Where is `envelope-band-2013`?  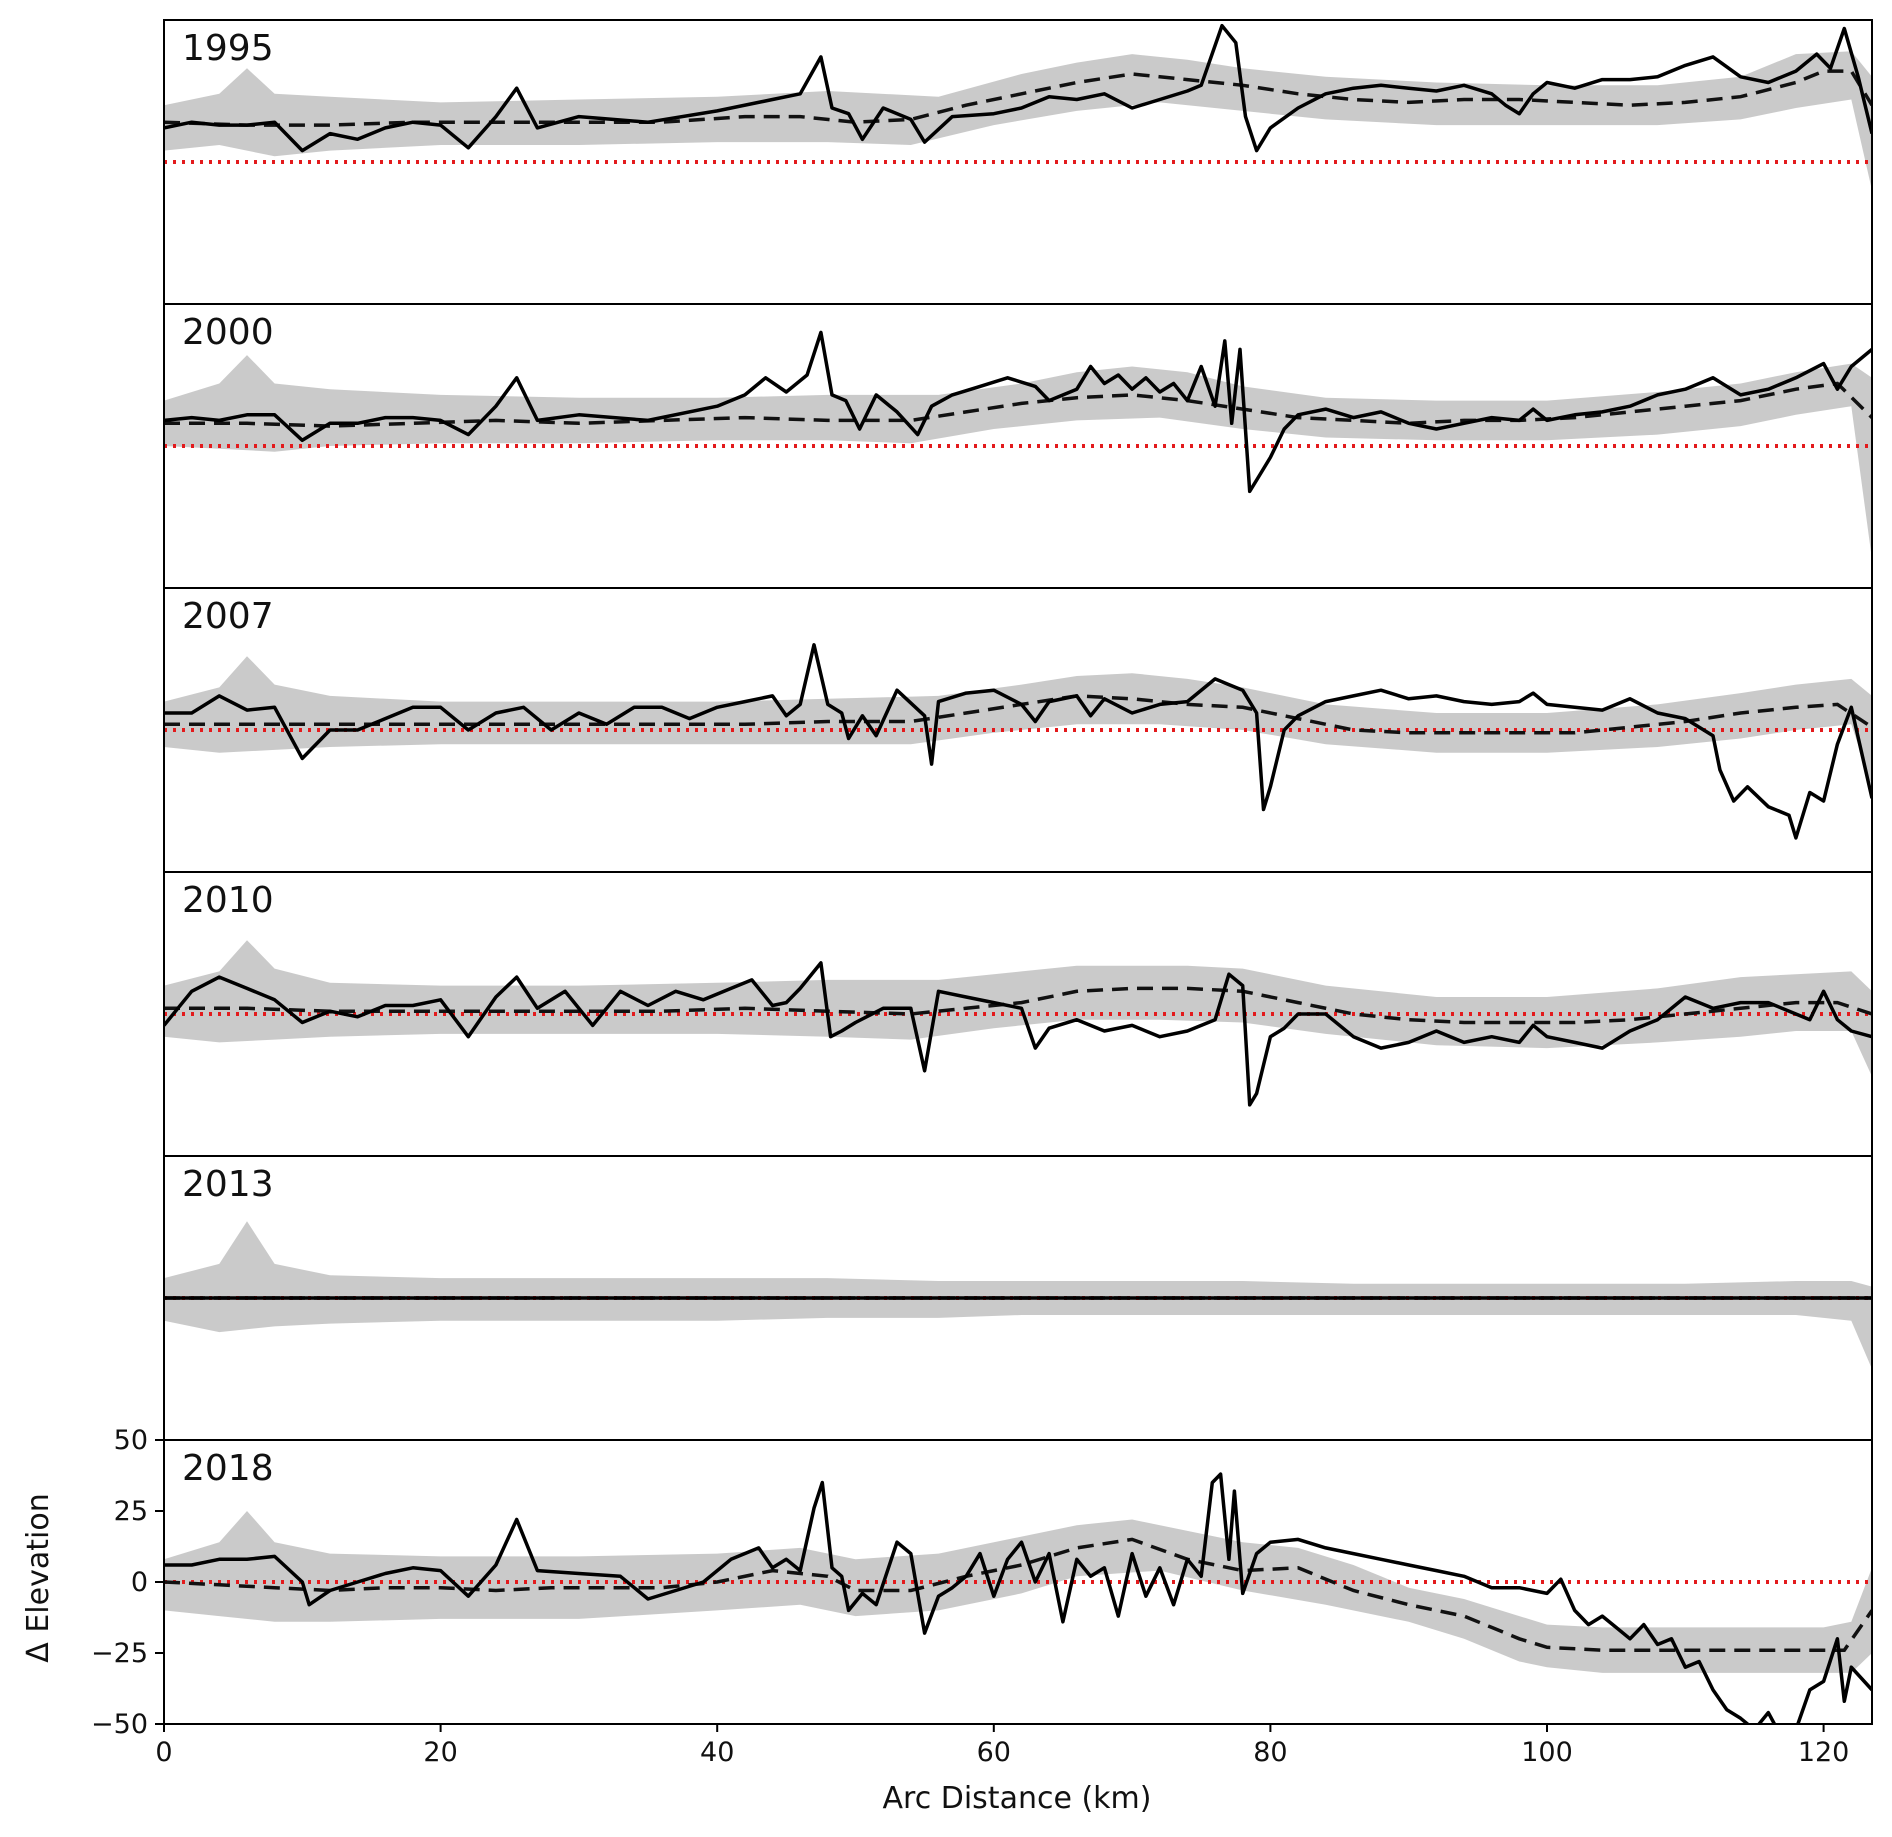 envelope-band-2013 is located at coordinates (1018, 1295).